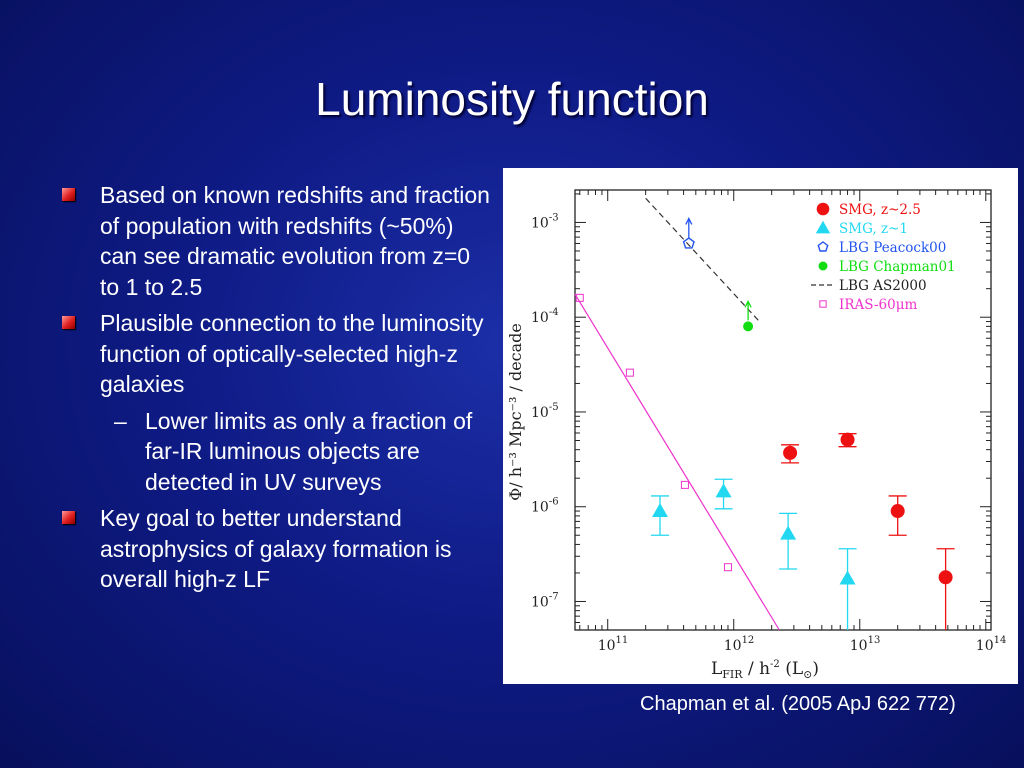 The height and width of the screenshot is (768, 1024). Describe the element at coordinates (545, 600) in the screenshot. I see `y-tick-label: 10⁻⁷` at that location.